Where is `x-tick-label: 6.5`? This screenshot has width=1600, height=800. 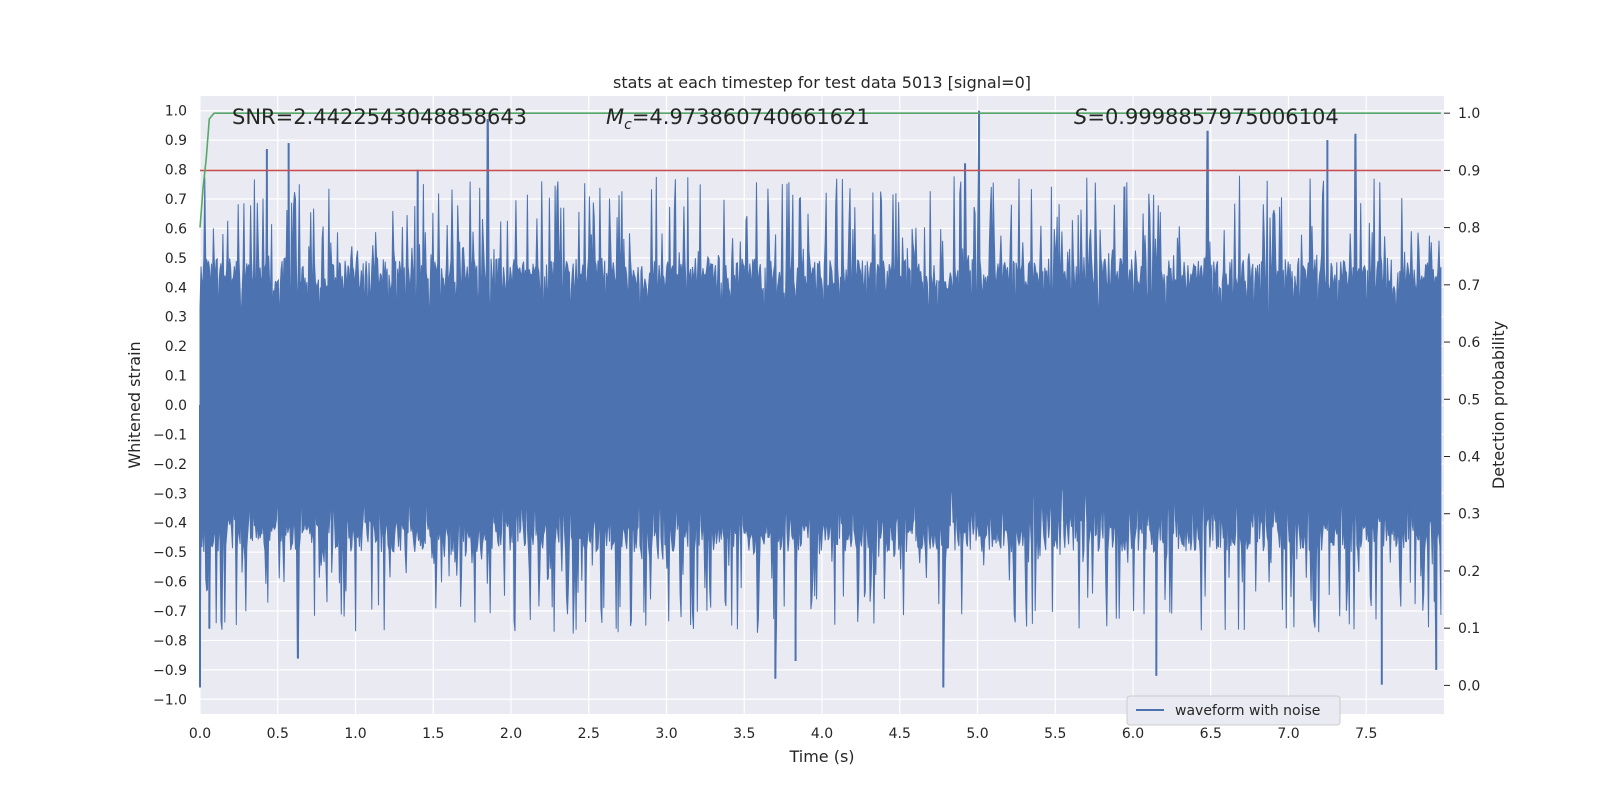 x-tick-label: 6.5 is located at coordinates (1211, 734).